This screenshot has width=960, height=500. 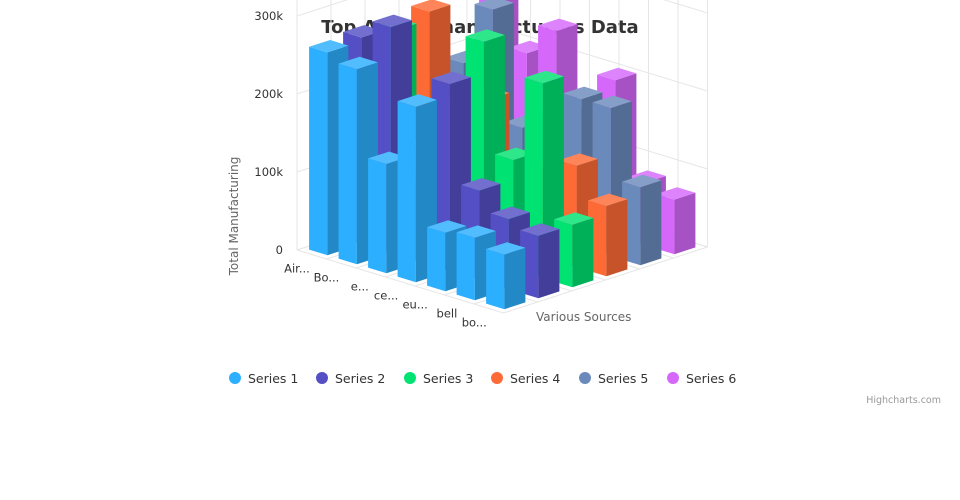 What do you see at coordinates (268, 94) in the screenshot?
I see `y-tick-label: 200k` at bounding box center [268, 94].